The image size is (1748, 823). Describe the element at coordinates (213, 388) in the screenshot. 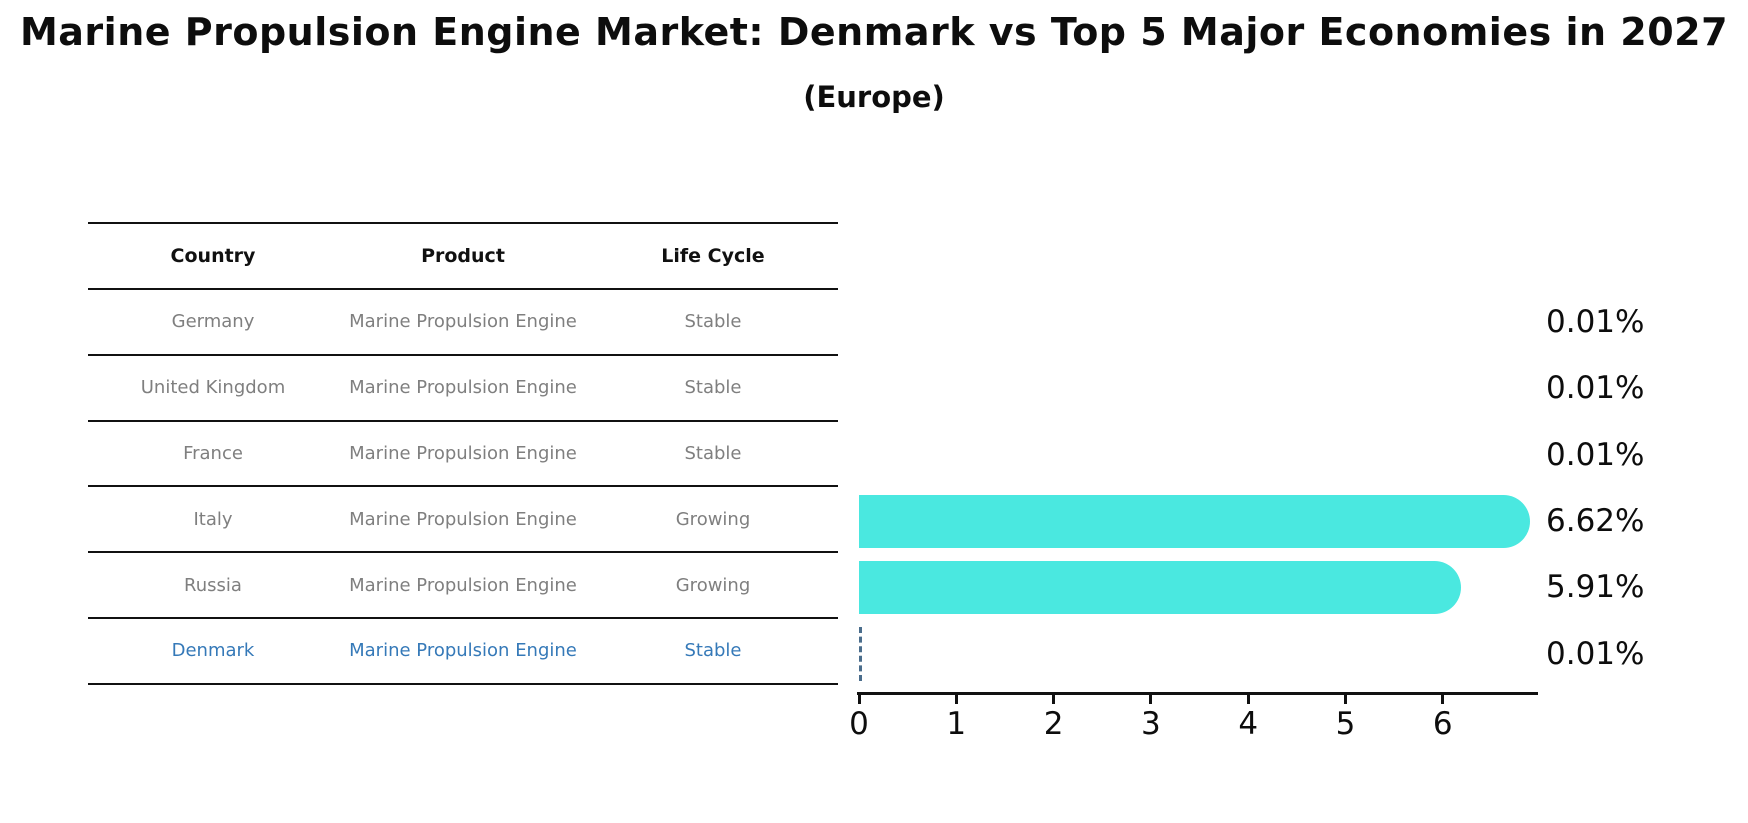

I see `cell-country: United Kingdom` at that location.